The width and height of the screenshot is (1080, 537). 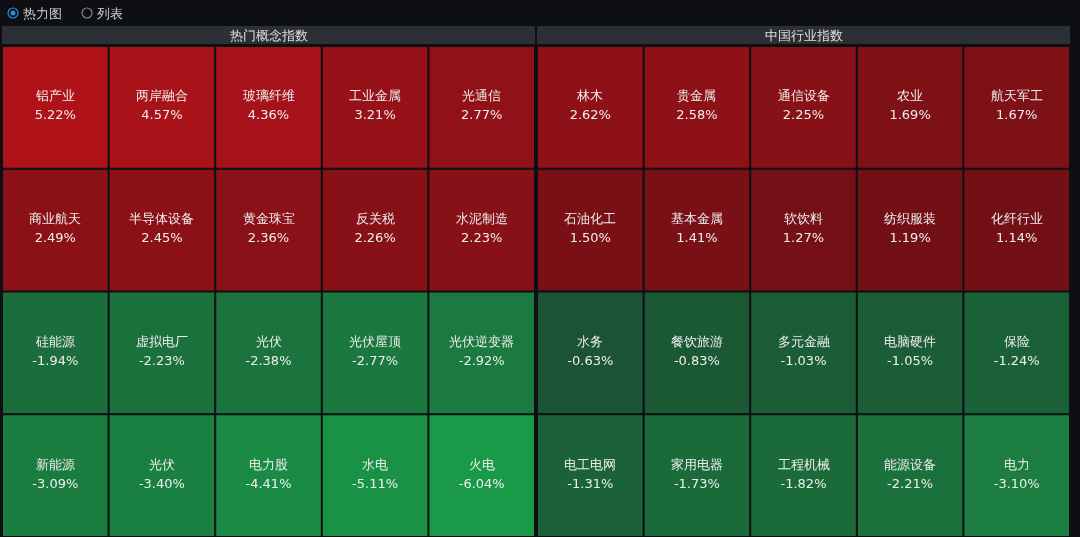 What do you see at coordinates (1016, 219) in the screenshot?
I see `category-label: 化纤行业` at bounding box center [1016, 219].